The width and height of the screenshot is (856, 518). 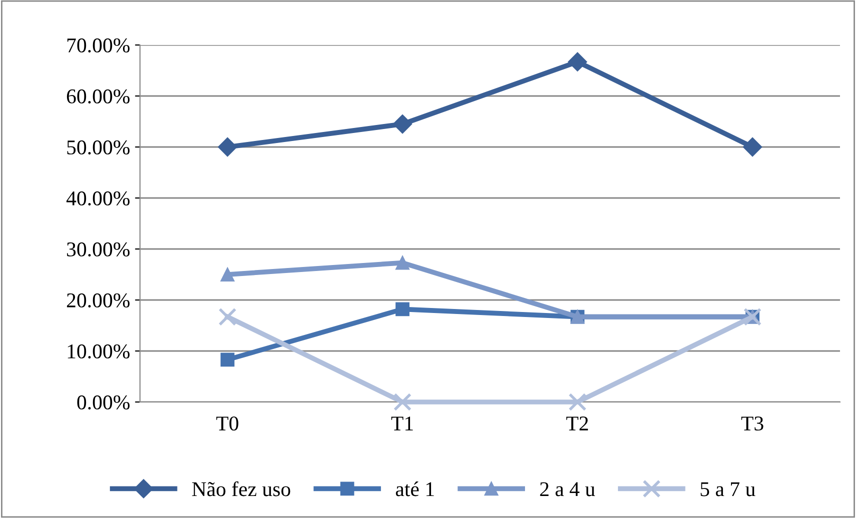 I want to click on y-tick-label: 70.00%, so click(x=98, y=45).